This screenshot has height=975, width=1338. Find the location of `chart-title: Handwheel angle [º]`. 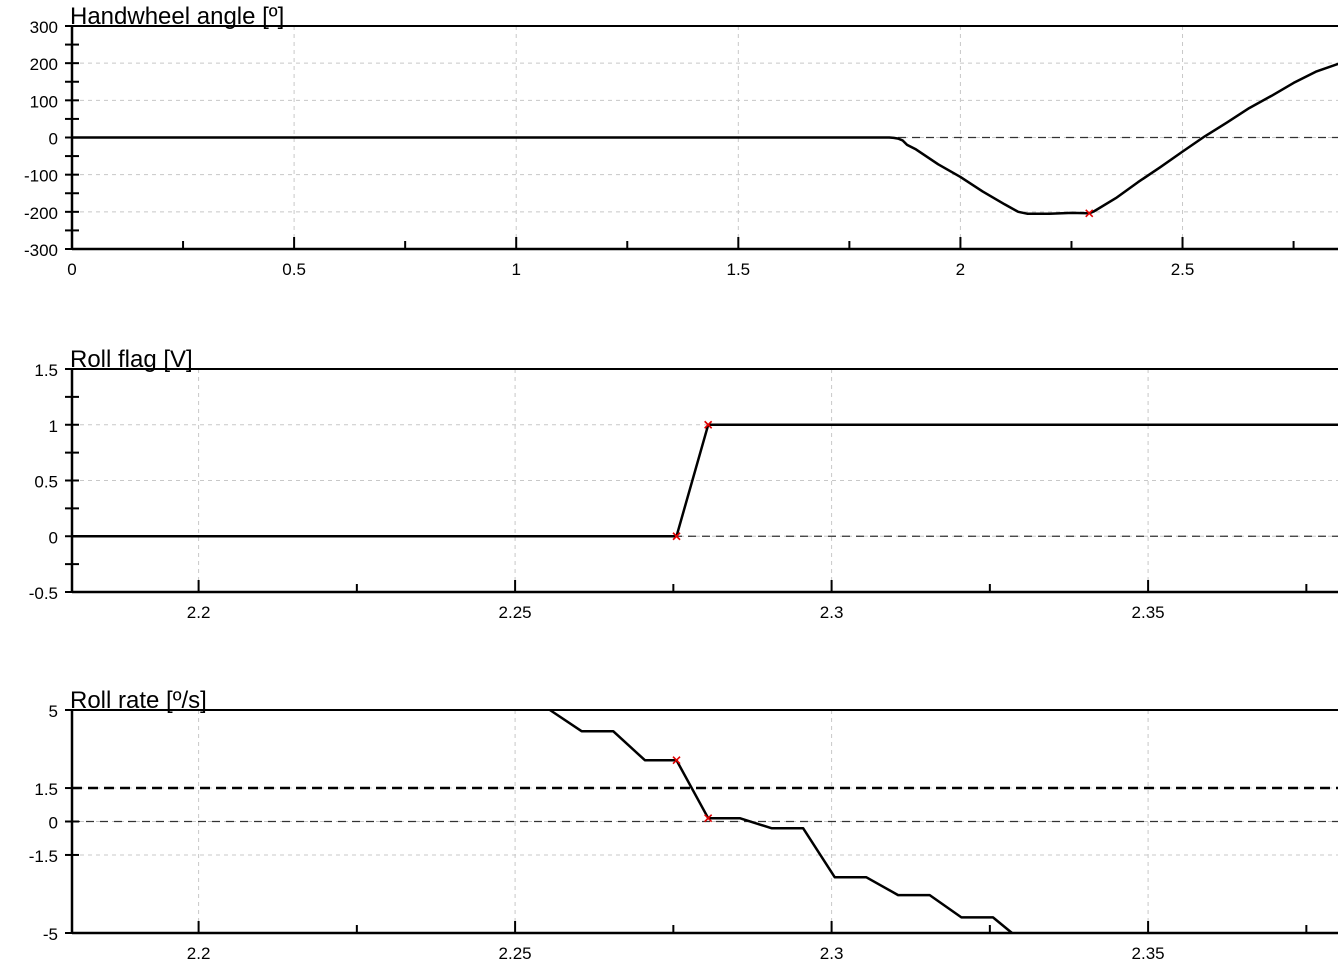

chart-title: Handwheel angle [º] is located at coordinates (177, 16).